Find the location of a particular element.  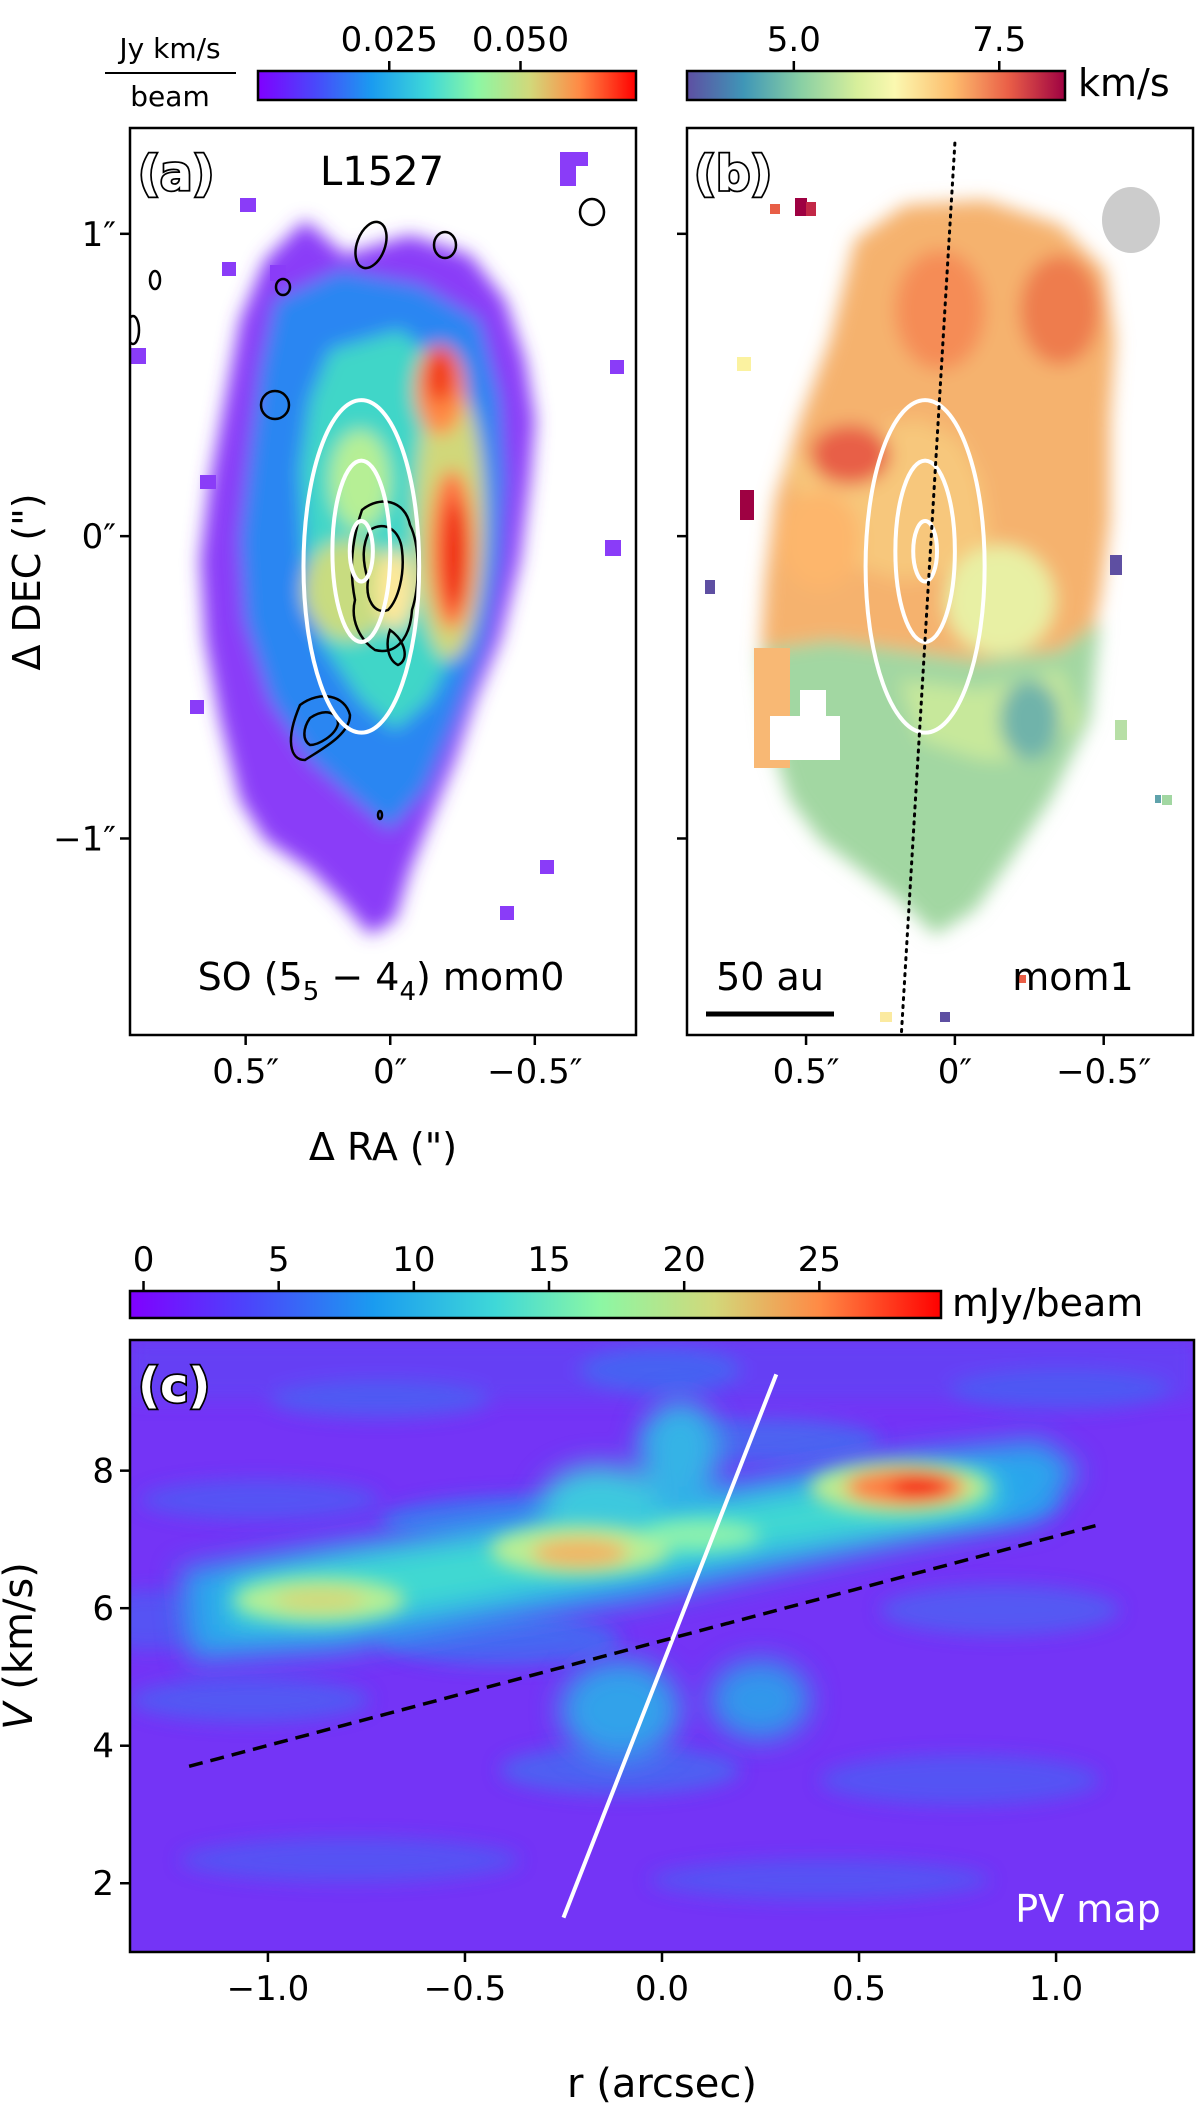

xtick-label-c-1: −0.5 is located at coordinates (465, 1989).